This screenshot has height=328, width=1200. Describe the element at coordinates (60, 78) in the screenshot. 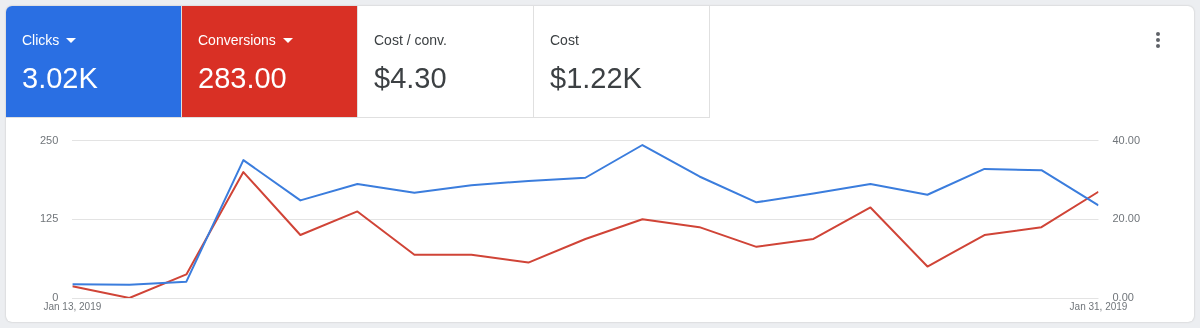

I see `text: 3.02K` at that location.